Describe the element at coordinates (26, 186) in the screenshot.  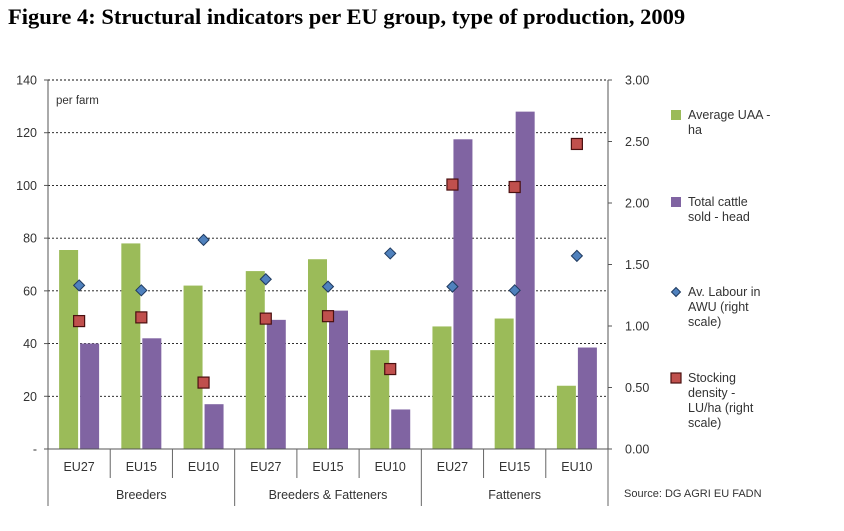
I see `left-tick-label: 100` at that location.